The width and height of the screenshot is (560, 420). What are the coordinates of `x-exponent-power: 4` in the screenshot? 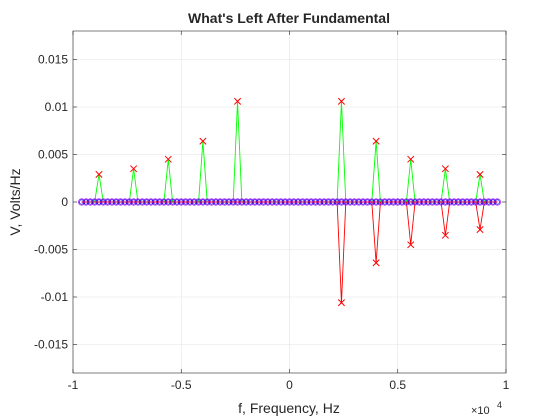 It's located at (499, 405).